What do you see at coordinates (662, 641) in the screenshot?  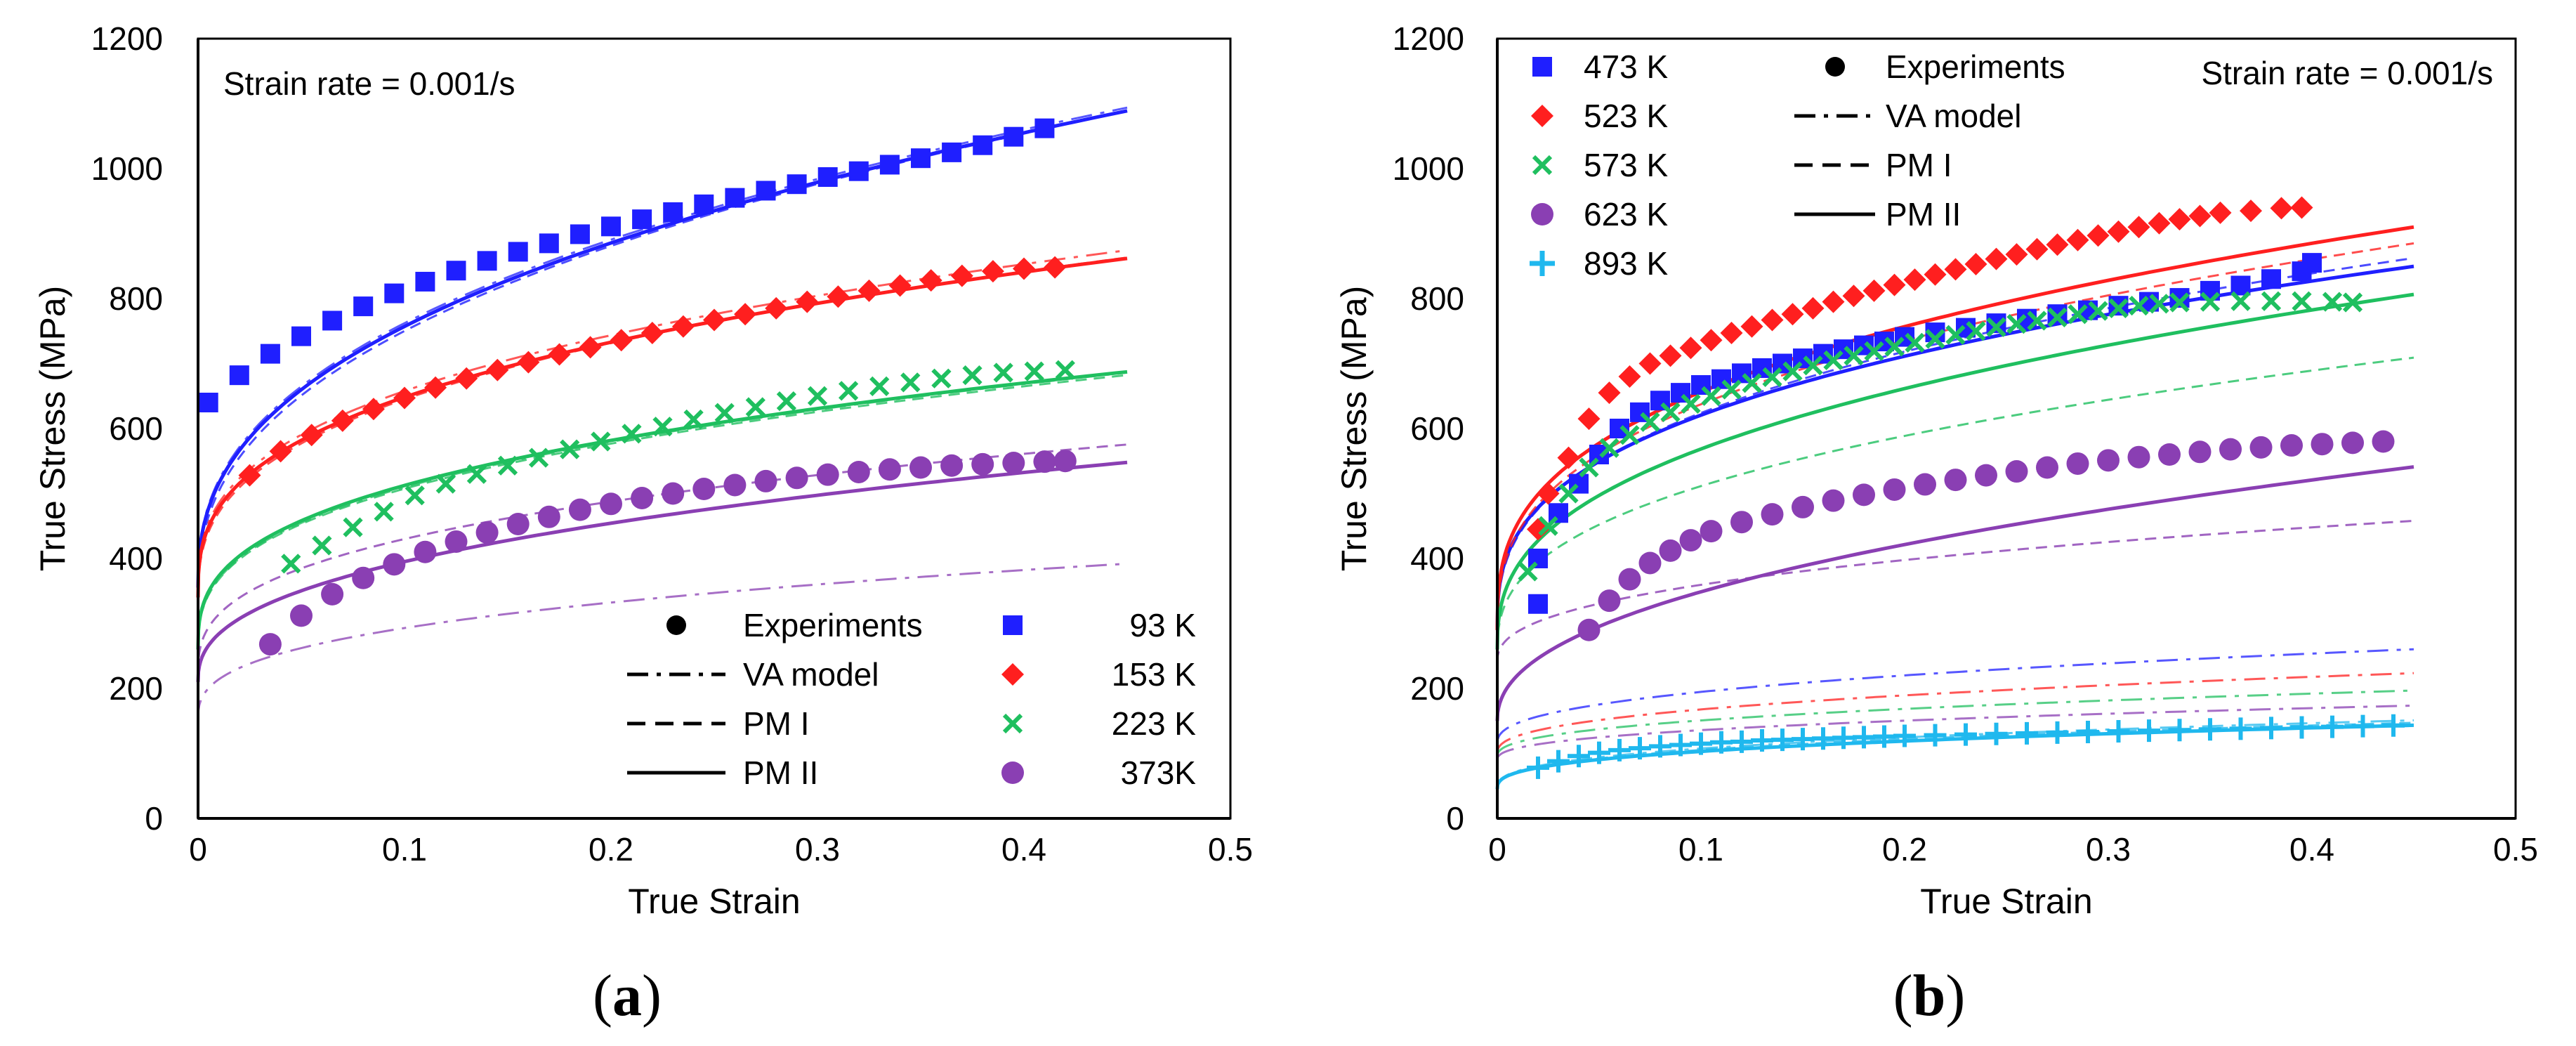 I see `va-model-curve-373k` at bounding box center [662, 641].